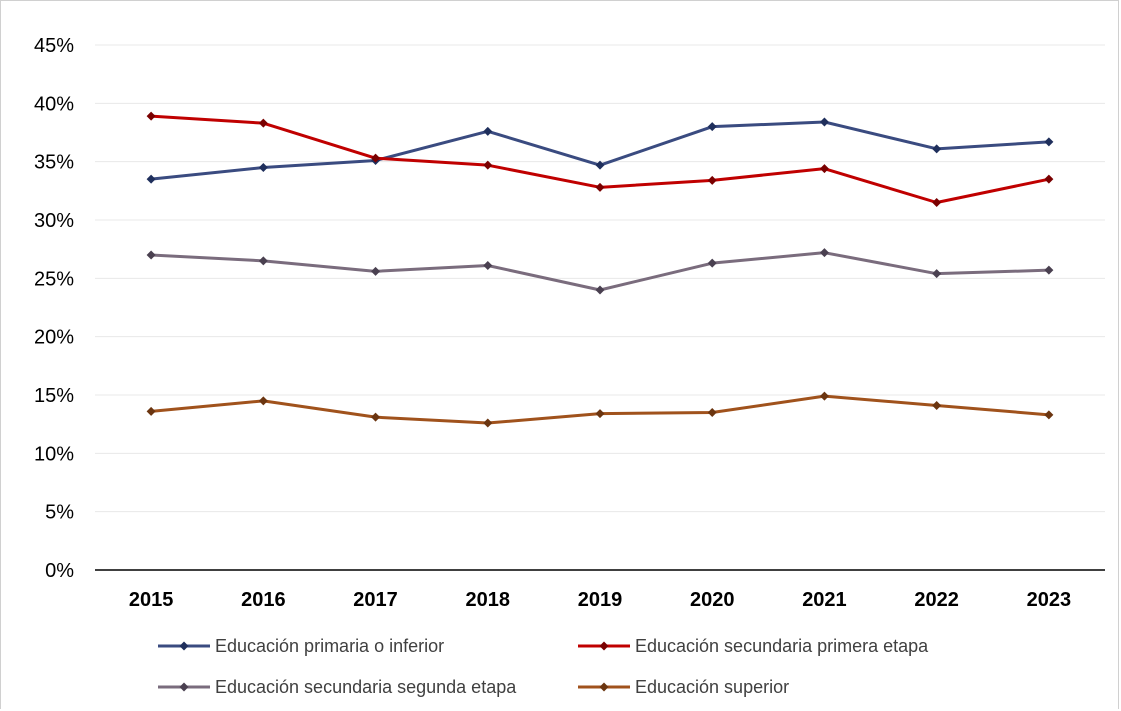  What do you see at coordinates (375, 600) in the screenshot?
I see `x-tick-label: 2017` at bounding box center [375, 600].